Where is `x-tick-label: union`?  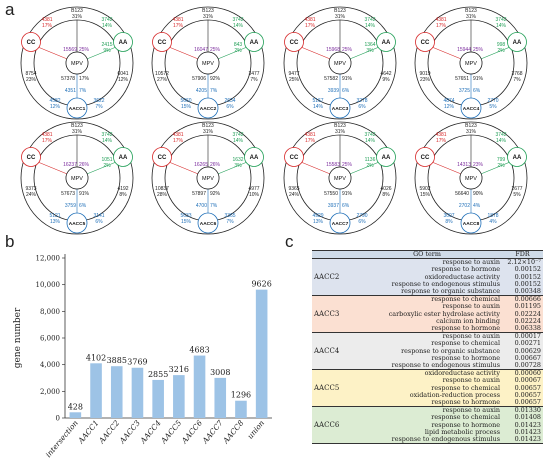 x-tick-label: union is located at coordinates (256, 429).